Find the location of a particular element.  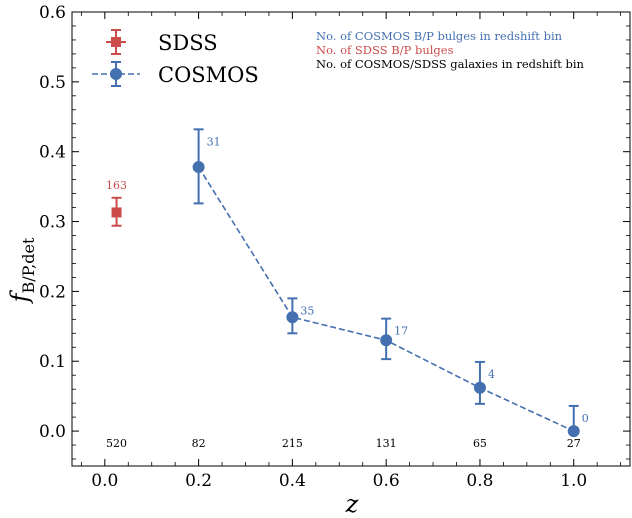

galaxy-count-label: 131 is located at coordinates (386, 443).